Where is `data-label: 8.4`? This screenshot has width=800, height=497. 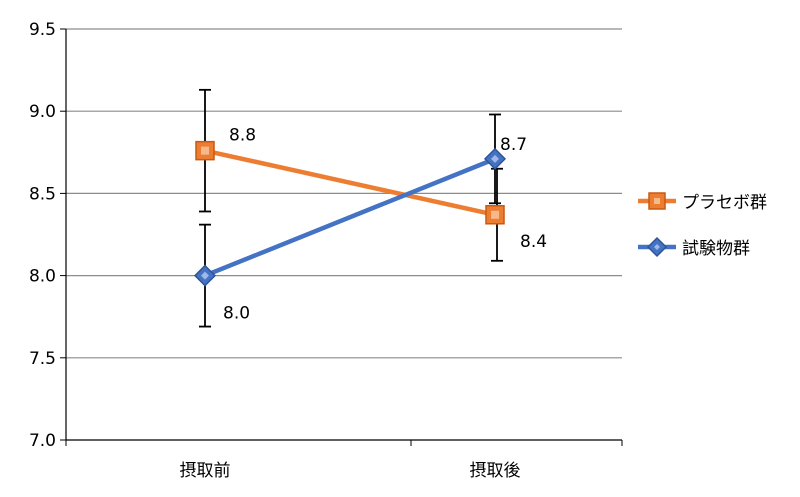
data-label: 8.4 is located at coordinates (533, 242).